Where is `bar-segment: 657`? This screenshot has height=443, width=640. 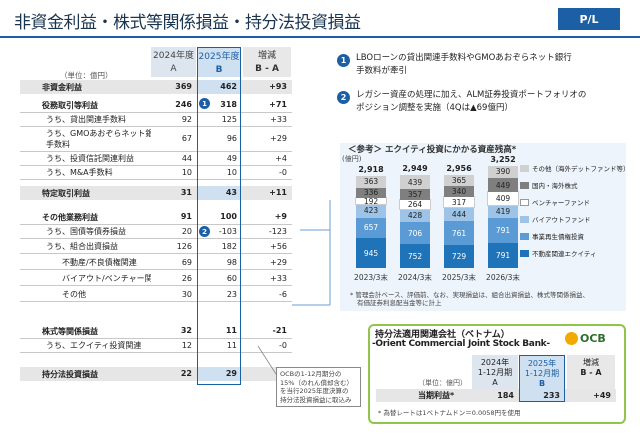
bar-segment: 657 is located at coordinates (371, 228).